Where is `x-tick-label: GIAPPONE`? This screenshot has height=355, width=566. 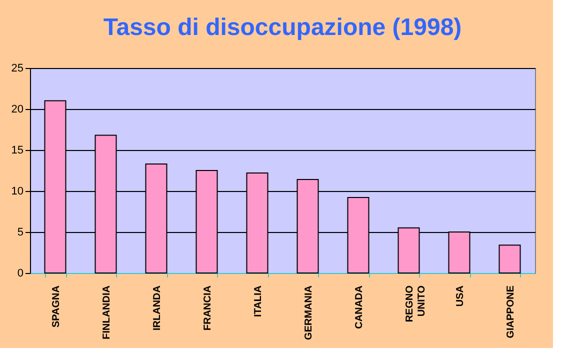
x-tick-label: GIAPPONE is located at coordinates (510, 311).